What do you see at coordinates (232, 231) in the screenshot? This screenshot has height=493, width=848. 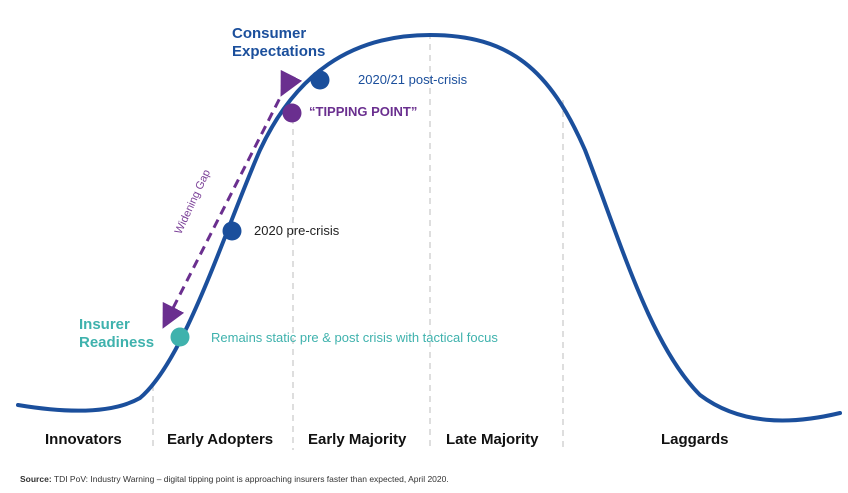 I see `pre-crisis-point` at bounding box center [232, 231].